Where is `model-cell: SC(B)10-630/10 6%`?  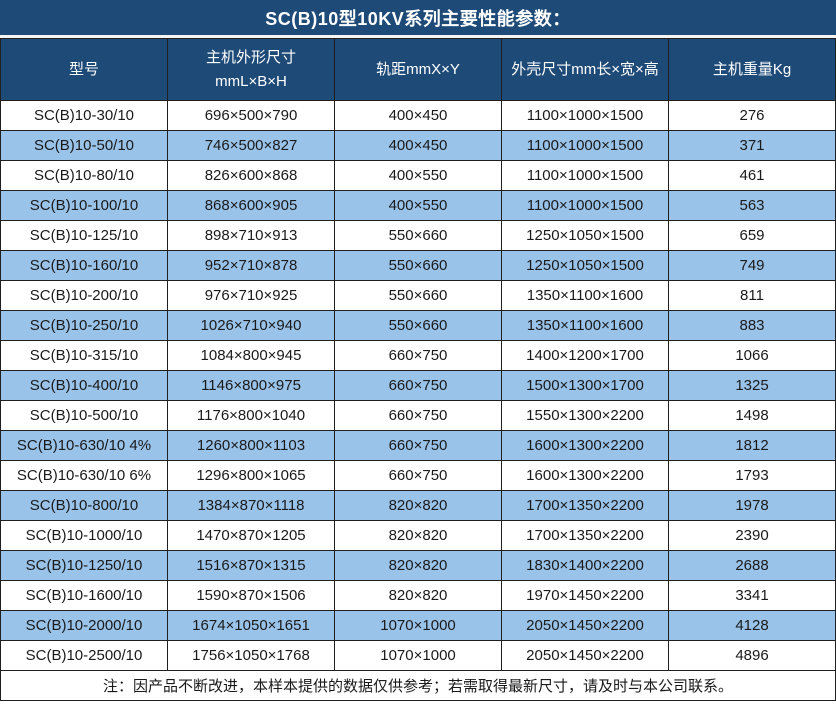 model-cell: SC(B)10-630/10 6% is located at coordinates (84, 475).